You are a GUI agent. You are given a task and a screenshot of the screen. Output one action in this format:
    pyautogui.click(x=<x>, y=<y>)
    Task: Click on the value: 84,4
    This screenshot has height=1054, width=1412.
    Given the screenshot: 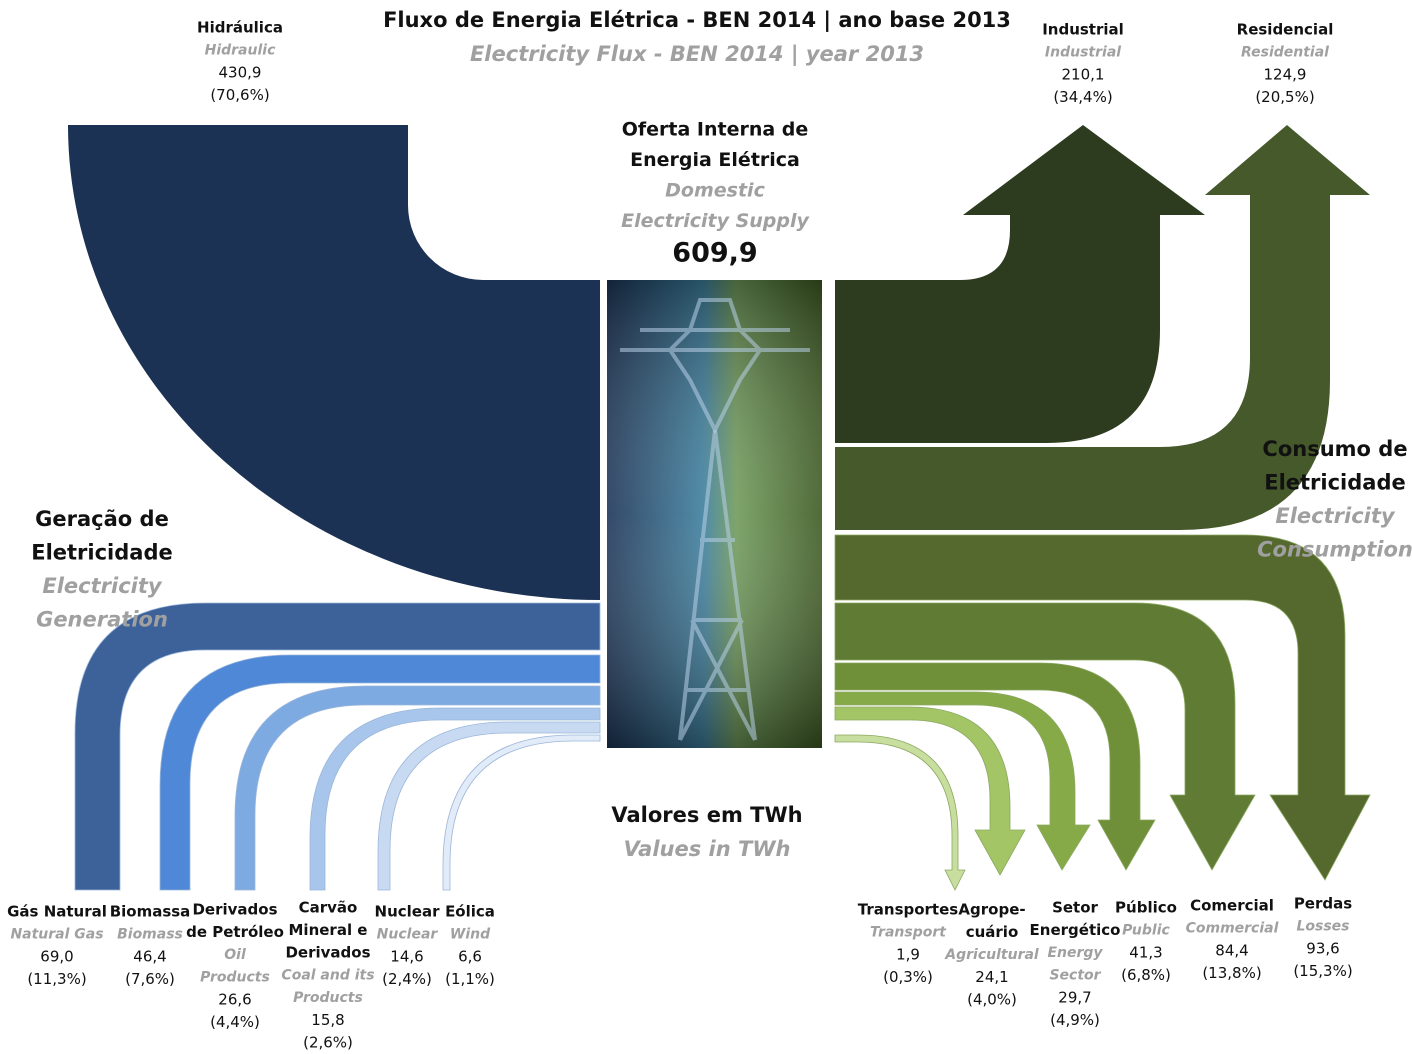 What is the action you would take?
    pyautogui.click(x=1231, y=951)
    